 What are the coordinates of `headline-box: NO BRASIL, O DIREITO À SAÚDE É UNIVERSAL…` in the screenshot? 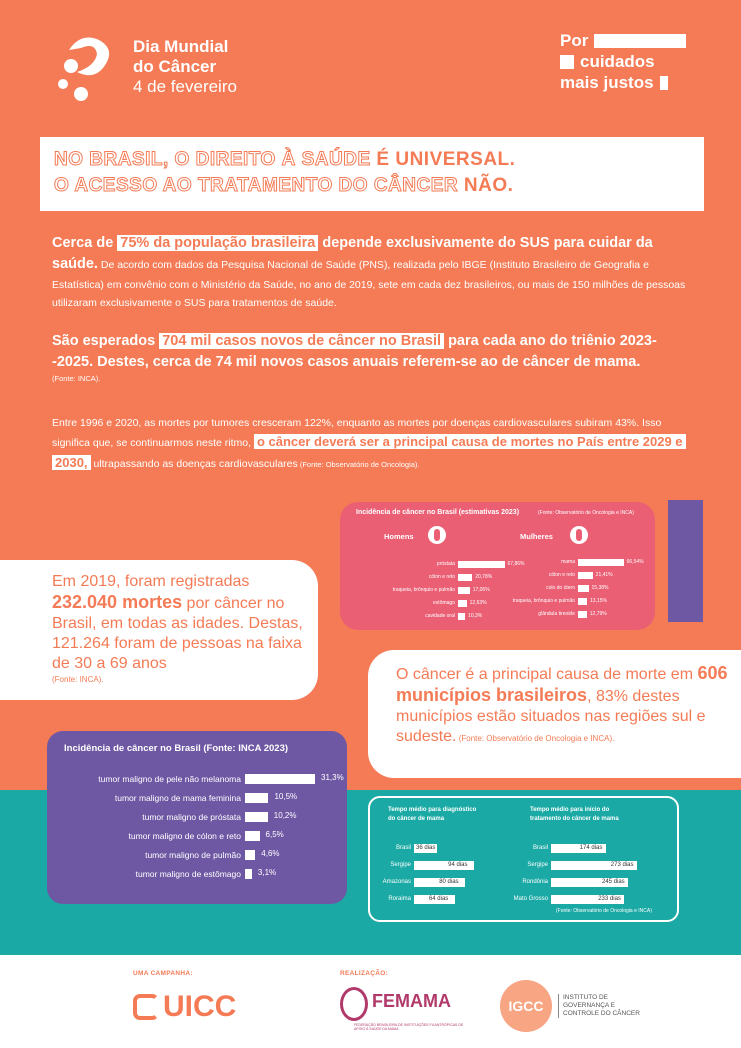 It's located at (372, 174).